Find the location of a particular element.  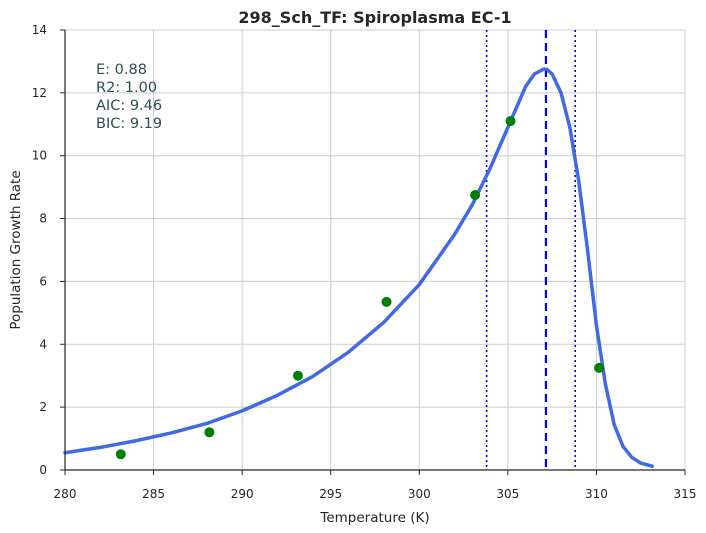

y-tick-label: 14 is located at coordinates (39, 30).